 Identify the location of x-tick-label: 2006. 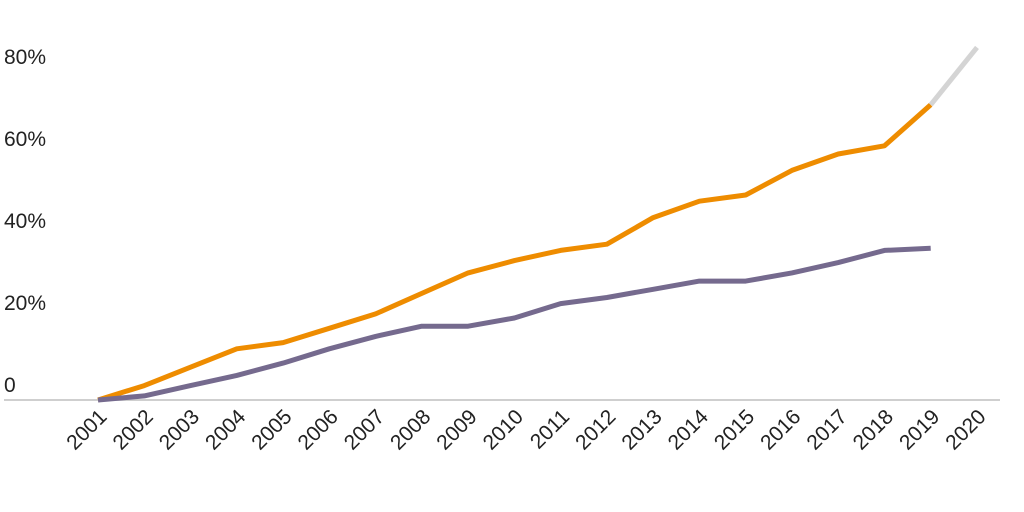
(318, 429).